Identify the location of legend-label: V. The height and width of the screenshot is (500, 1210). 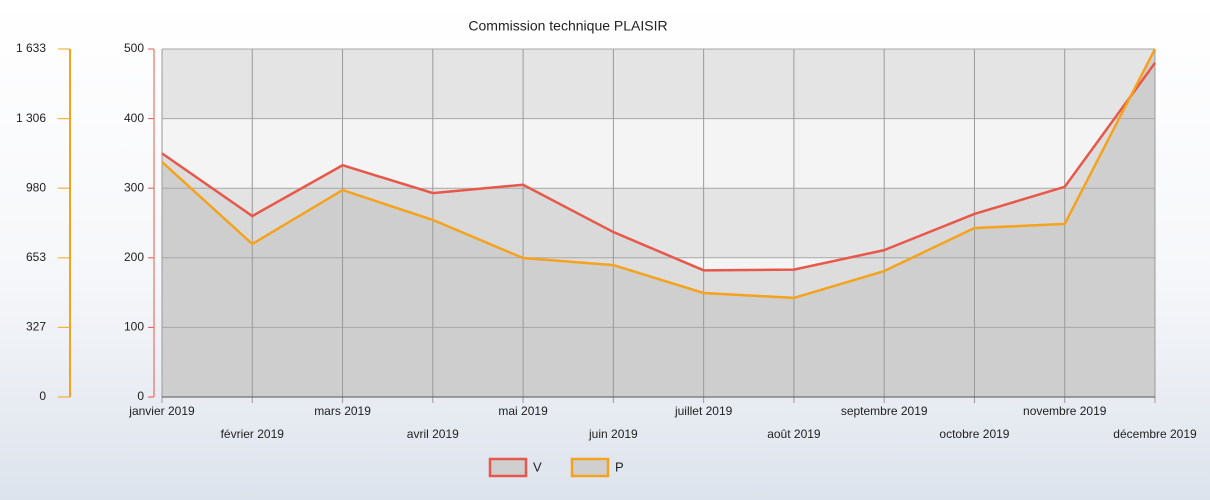
(537, 466).